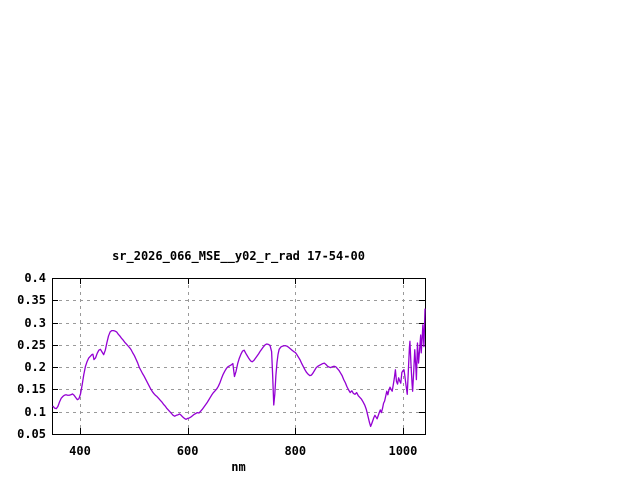 The height and width of the screenshot is (480, 640). Describe the element at coordinates (35, 322) in the screenshot. I see `y-tick-label: 0.3` at that location.